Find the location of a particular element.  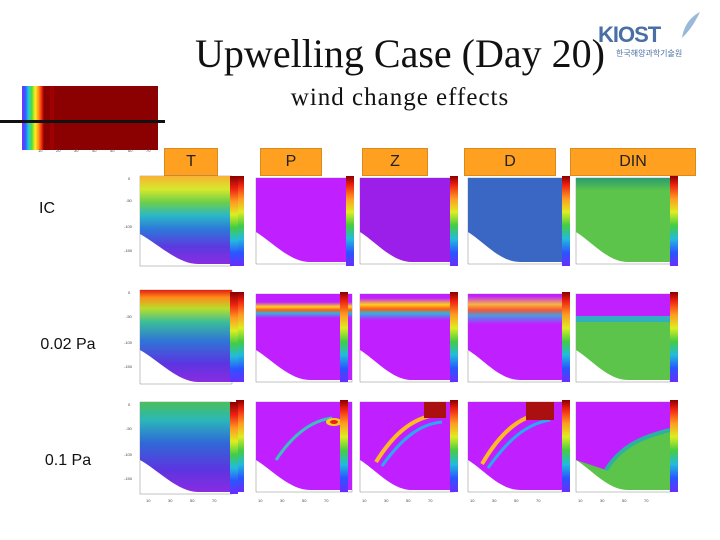

panel-din-ic is located at coordinates (626, 221).